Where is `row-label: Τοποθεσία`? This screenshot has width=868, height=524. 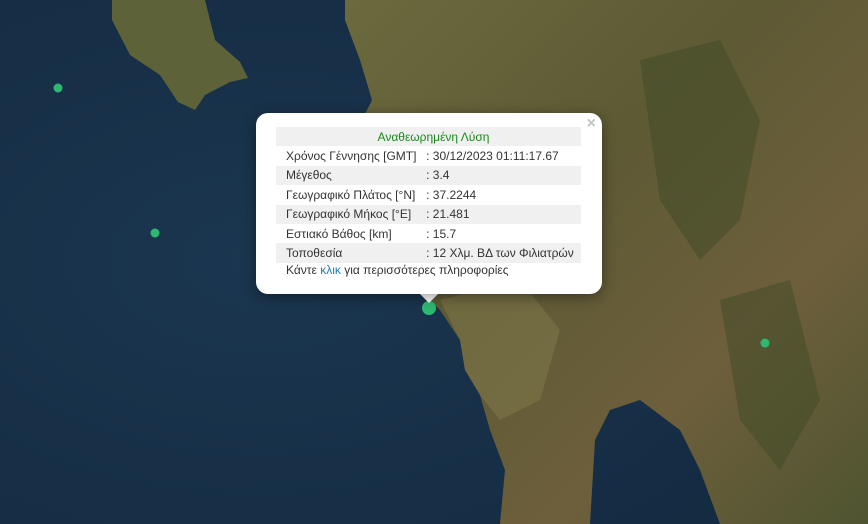 row-label: Τοποθεσία is located at coordinates (350, 253).